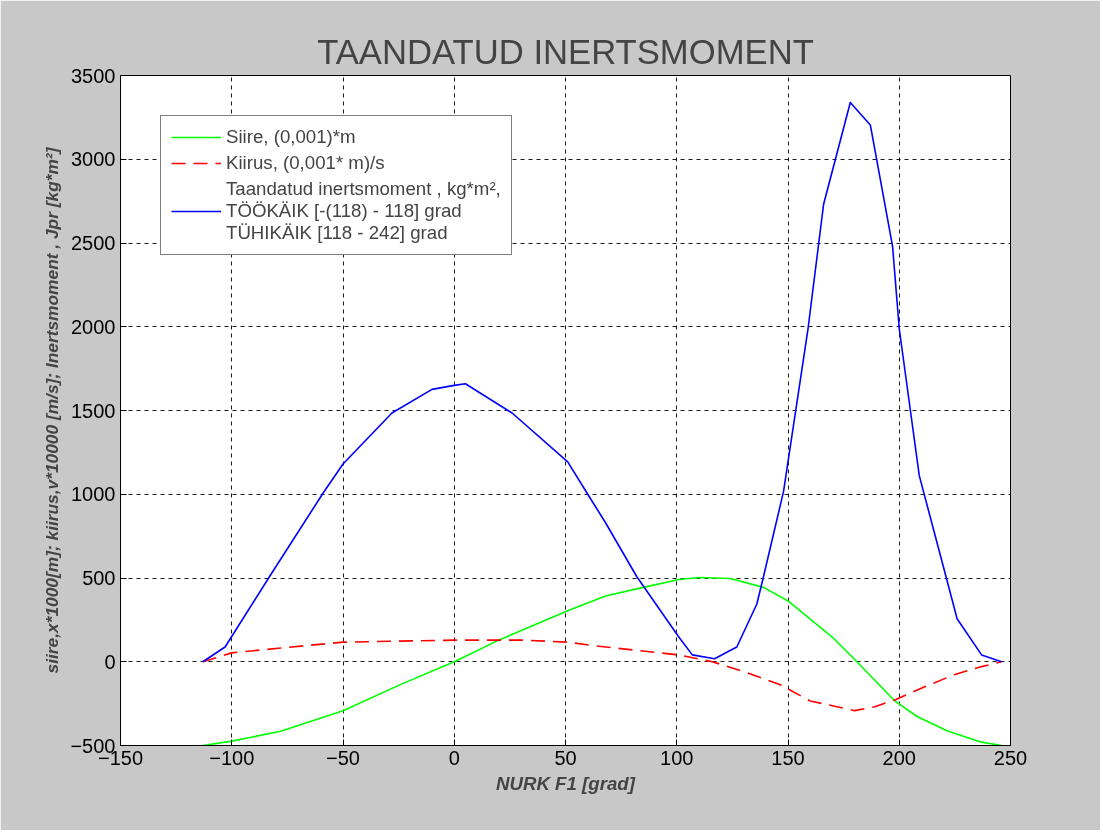 This screenshot has width=1103, height=834. I want to click on x-tick-label: 150, so click(788, 757).